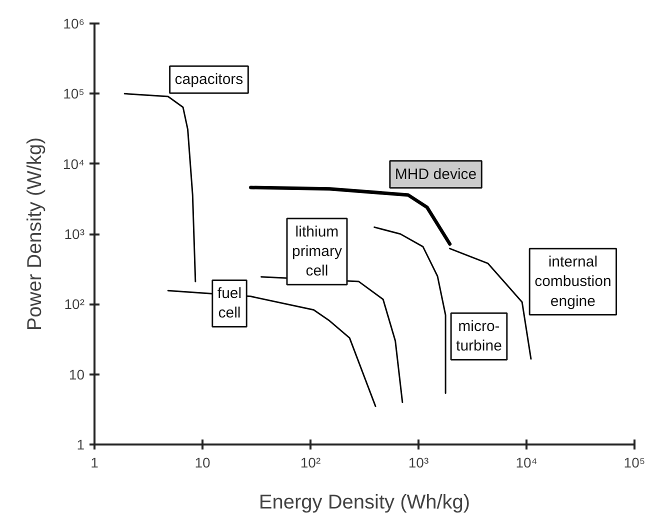  What do you see at coordinates (202, 462) in the screenshot?
I see `x-tick-label: 10` at bounding box center [202, 462].